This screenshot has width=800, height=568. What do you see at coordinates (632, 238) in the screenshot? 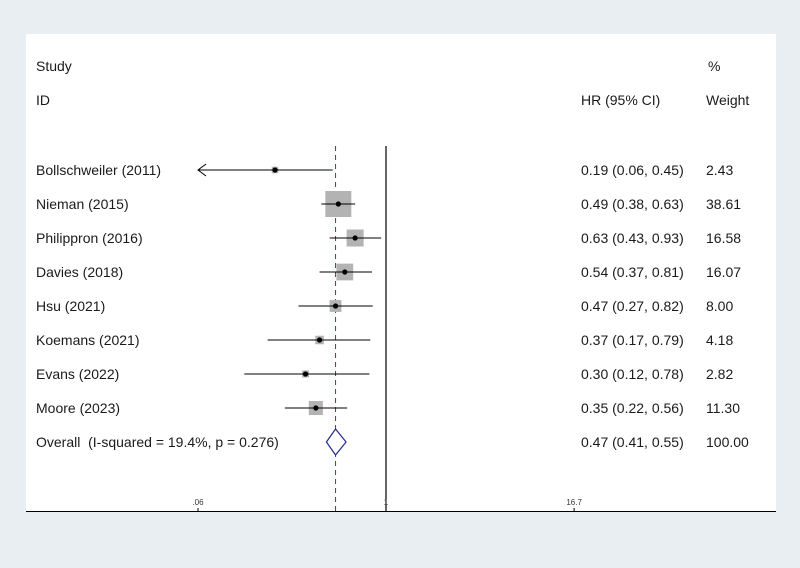
I see `study-hr-ci: 0.63 (0.43, 0.93)` at bounding box center [632, 238].